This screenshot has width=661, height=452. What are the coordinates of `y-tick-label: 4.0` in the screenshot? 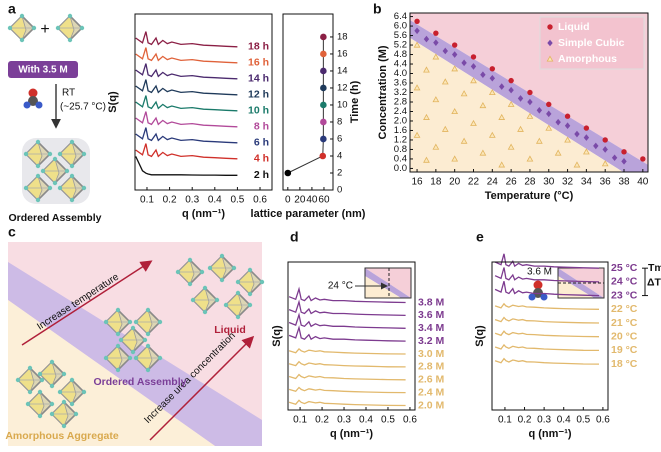 It's located at (400, 73).